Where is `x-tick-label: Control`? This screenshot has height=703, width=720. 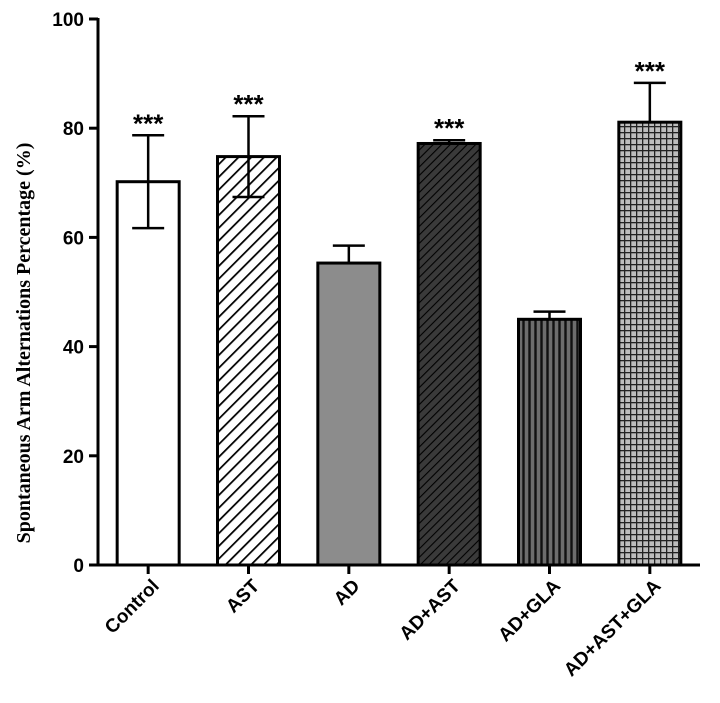 x-tick-label: Control is located at coordinates (132, 607).